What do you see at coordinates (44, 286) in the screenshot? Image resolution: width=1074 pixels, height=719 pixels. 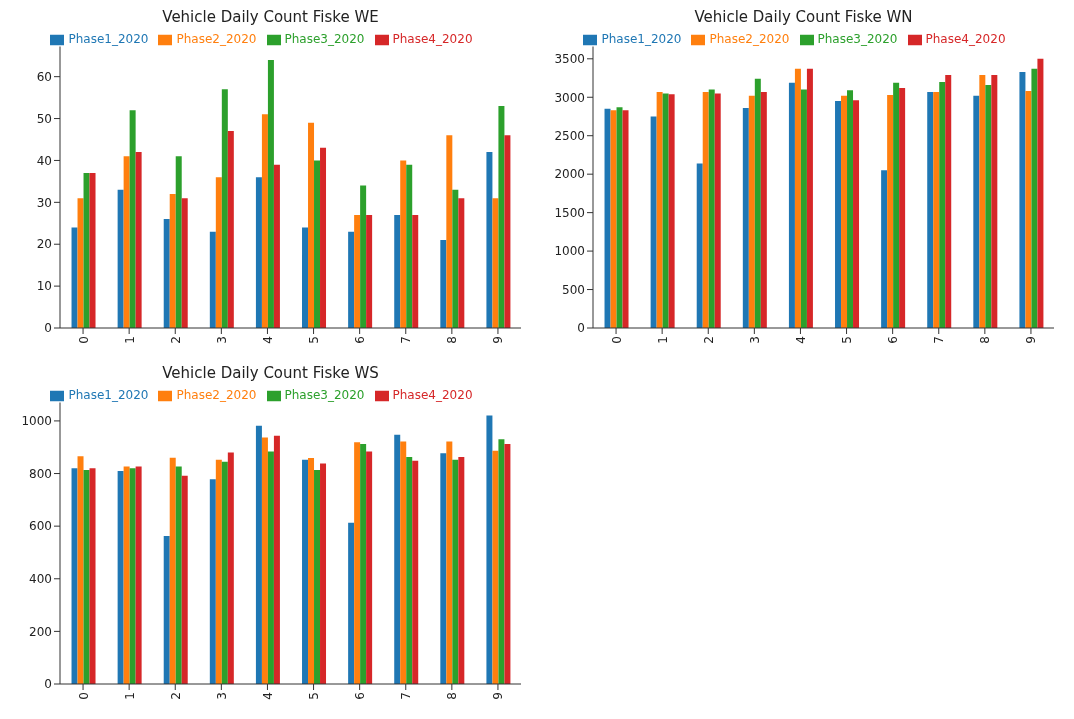 I see `y-tick-label: 10` at bounding box center [44, 286].